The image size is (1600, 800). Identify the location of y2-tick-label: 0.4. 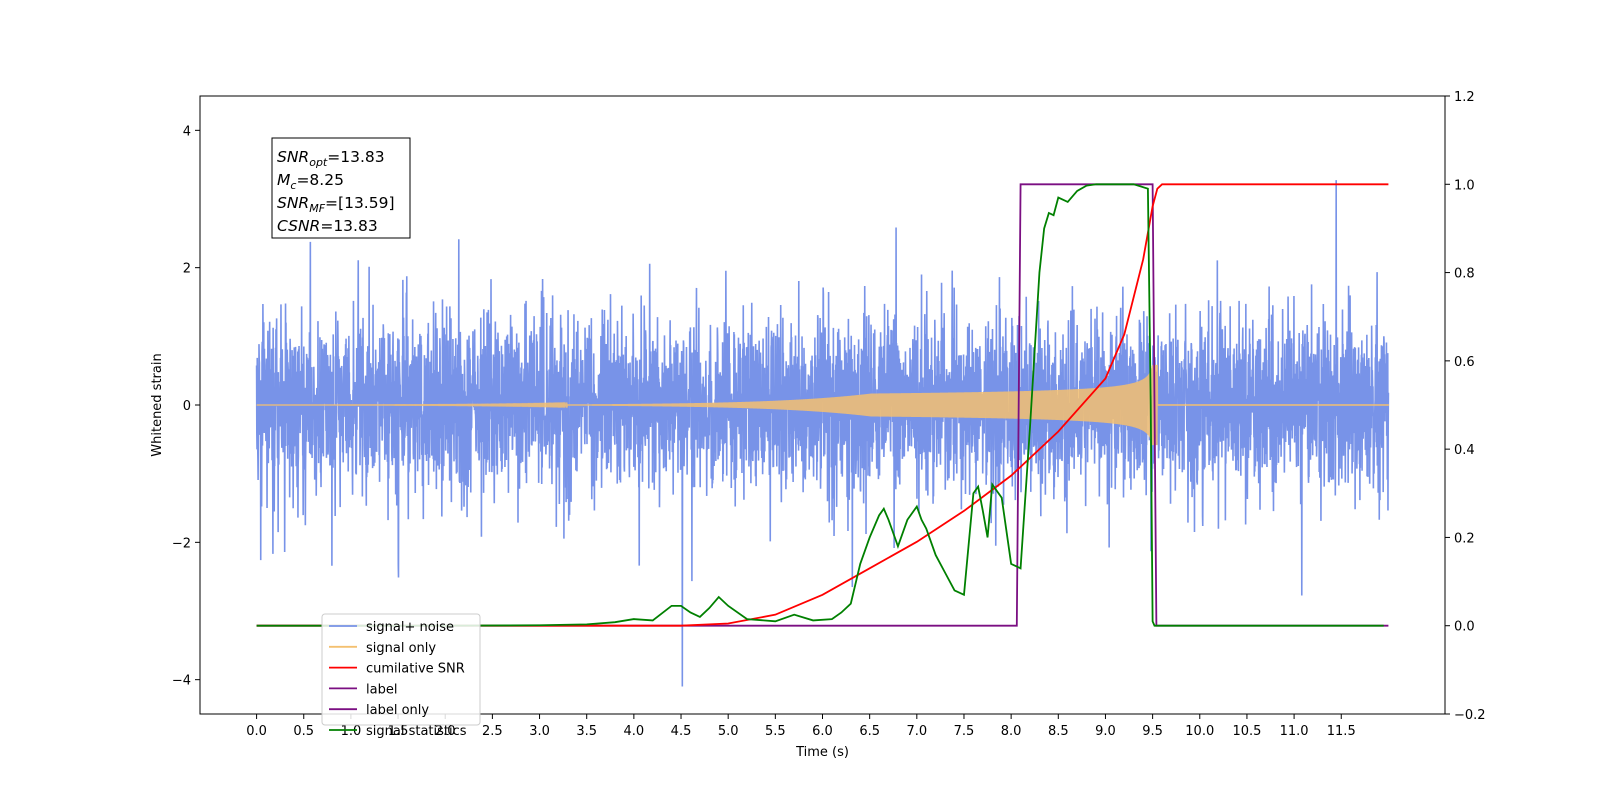
(1464, 450).